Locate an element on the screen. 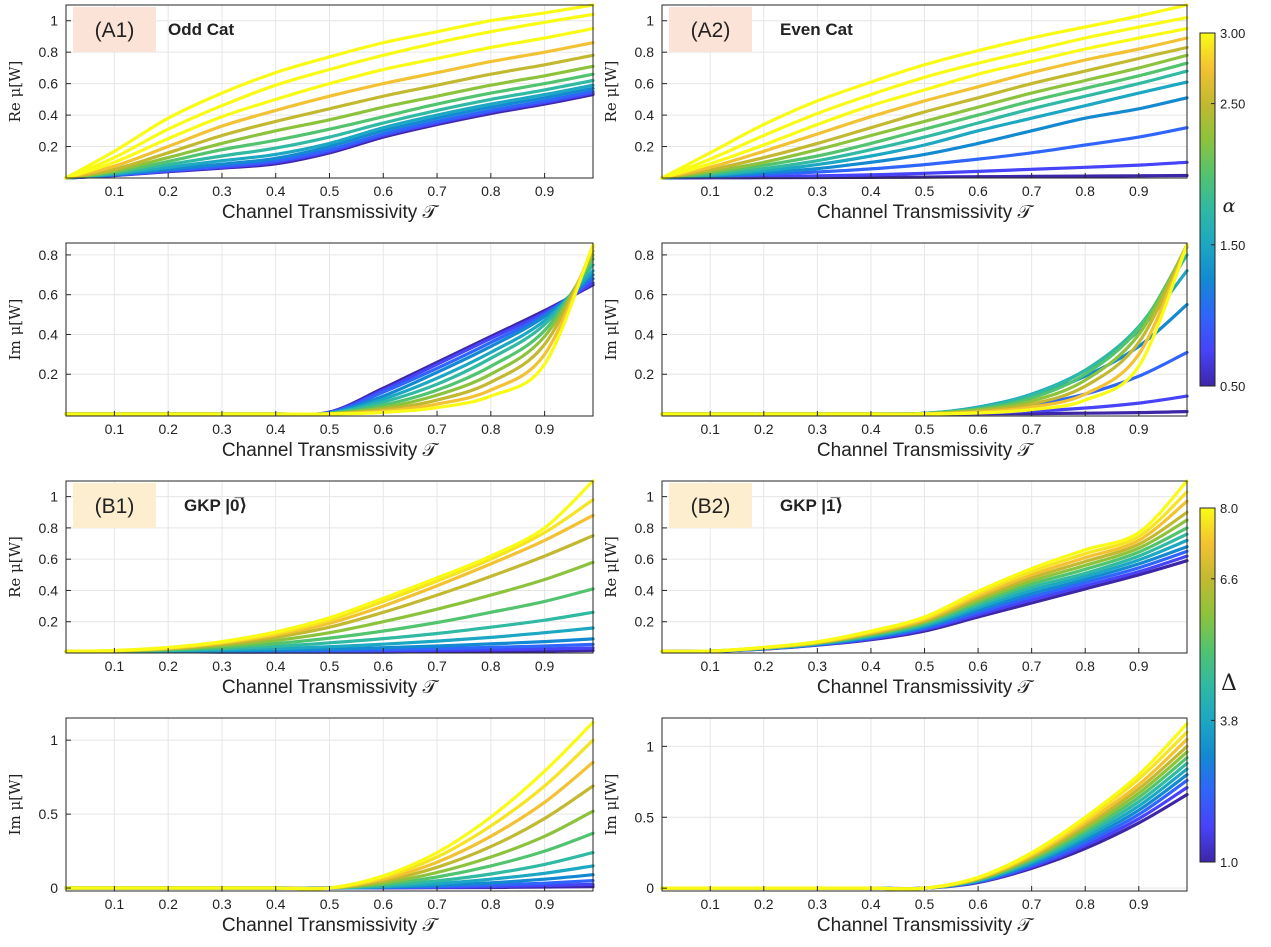  colorbar-label: α is located at coordinates (1229, 206).